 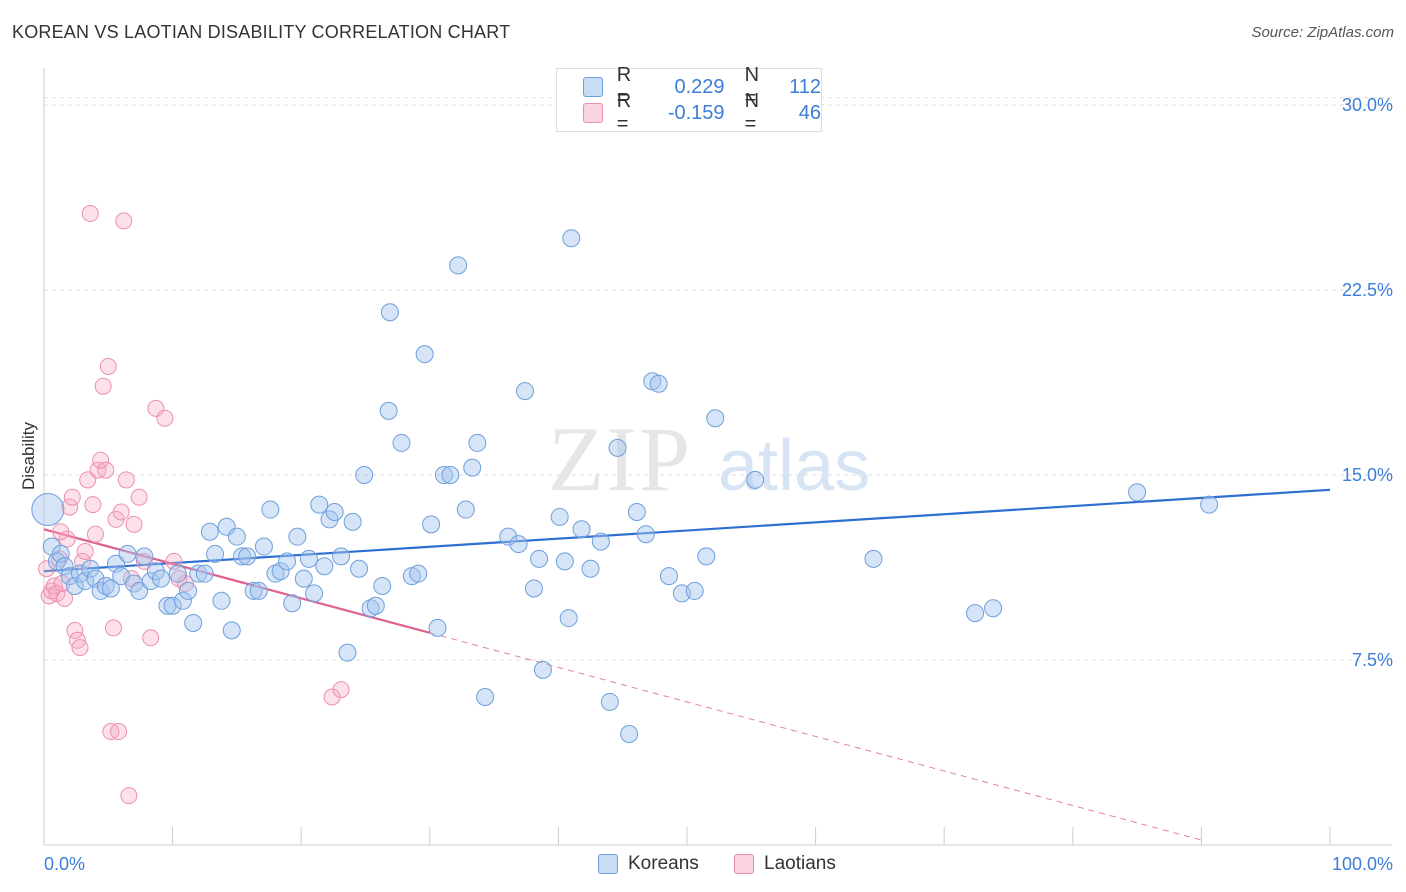 I want to click on y-tick-label: 30.0%, so click(x=1367, y=105).